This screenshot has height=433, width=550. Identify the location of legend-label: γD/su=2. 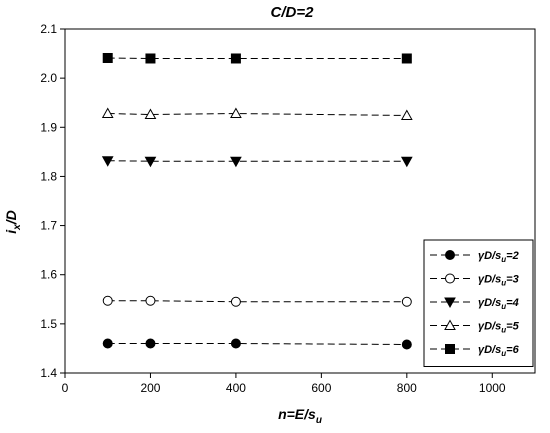
(498, 257).